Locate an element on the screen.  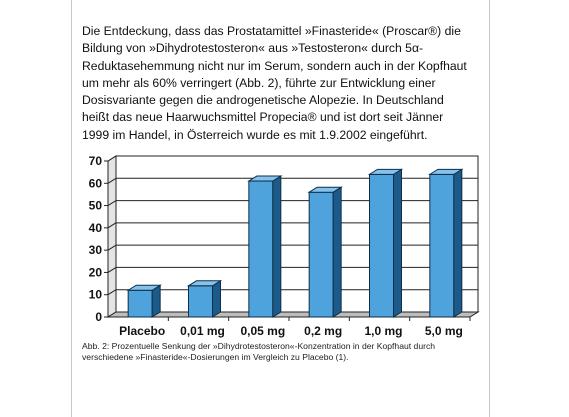
y-tick-label: 20 is located at coordinates (96, 272).